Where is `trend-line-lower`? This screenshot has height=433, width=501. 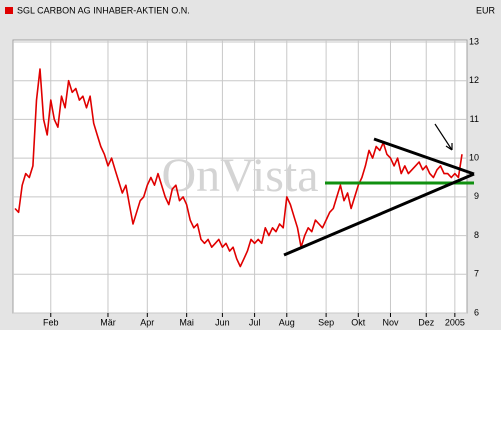
trend-line-lower is located at coordinates (379, 214).